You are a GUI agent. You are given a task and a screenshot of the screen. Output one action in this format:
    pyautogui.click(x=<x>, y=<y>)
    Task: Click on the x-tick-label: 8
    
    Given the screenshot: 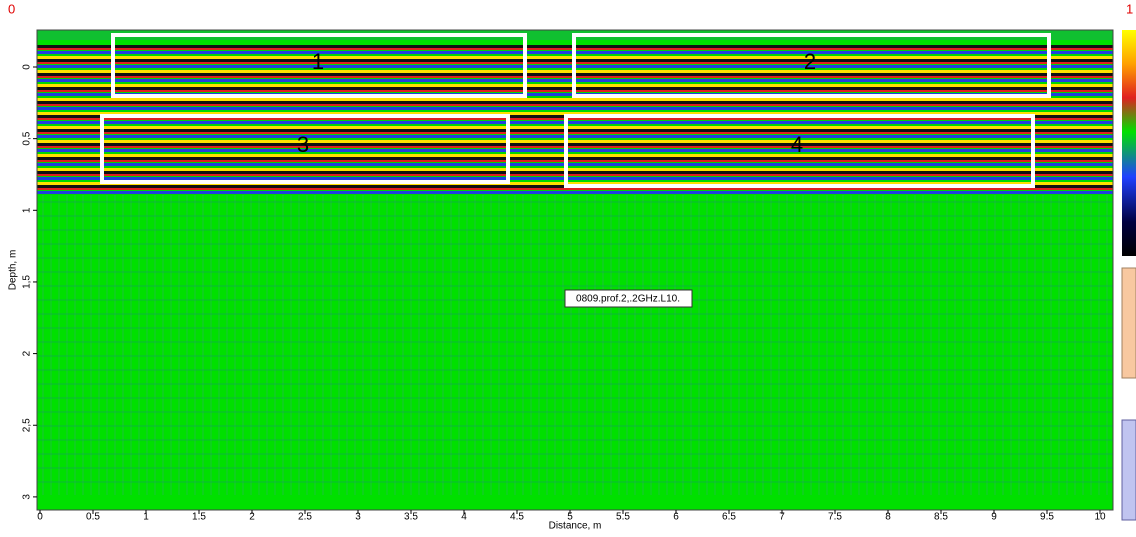 What is the action you would take?
    pyautogui.click(x=888, y=517)
    